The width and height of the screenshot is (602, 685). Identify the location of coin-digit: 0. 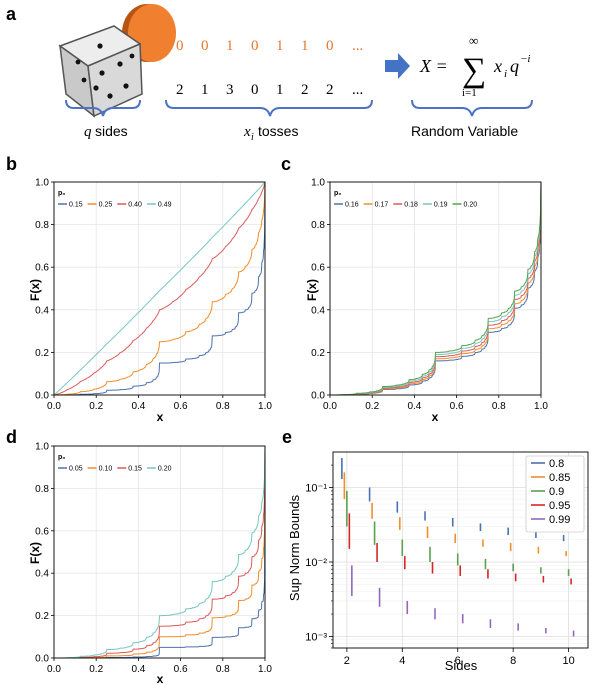
(205, 46).